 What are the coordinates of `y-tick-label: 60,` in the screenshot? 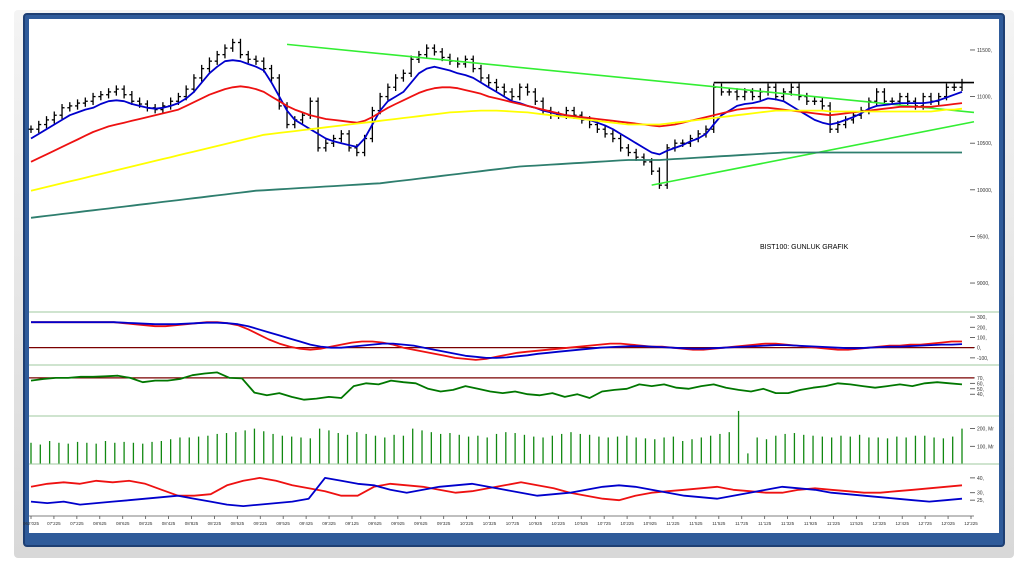 It's located at (980, 384).